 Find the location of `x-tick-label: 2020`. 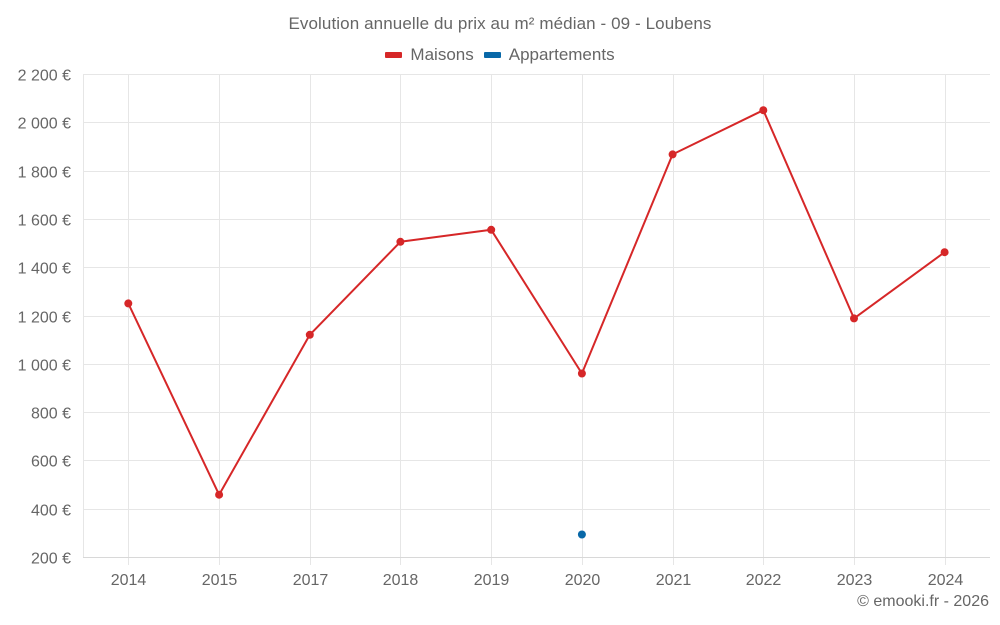

x-tick-label: 2020 is located at coordinates (583, 580).